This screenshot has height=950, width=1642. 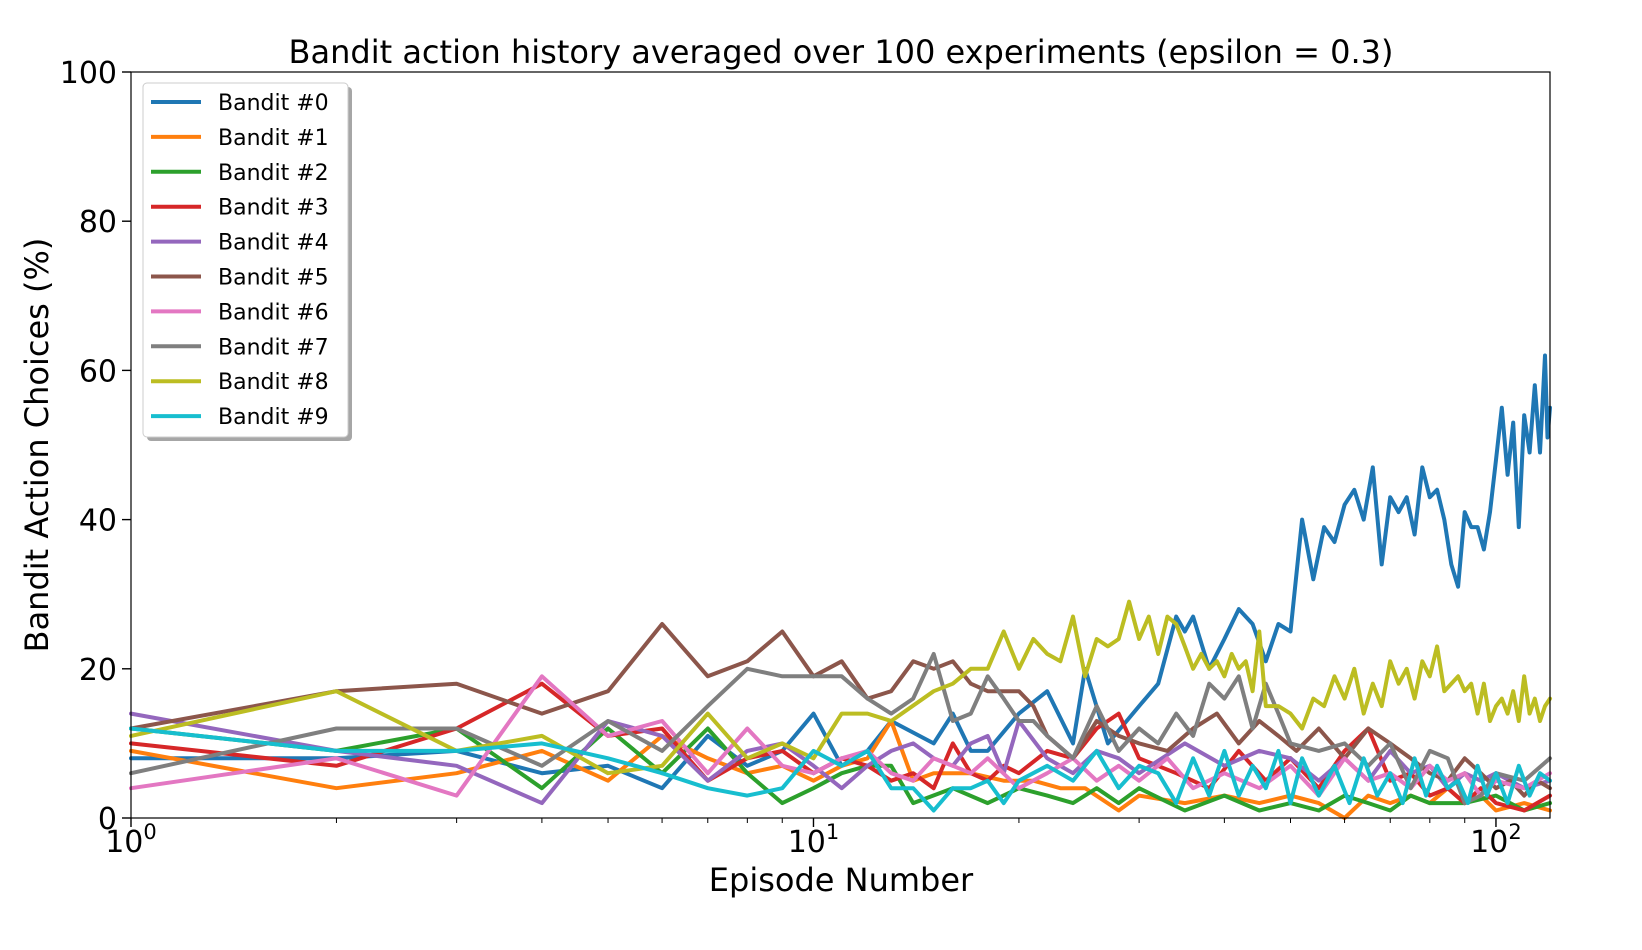 I want to click on y-tick-label: 80, so click(x=98, y=222).